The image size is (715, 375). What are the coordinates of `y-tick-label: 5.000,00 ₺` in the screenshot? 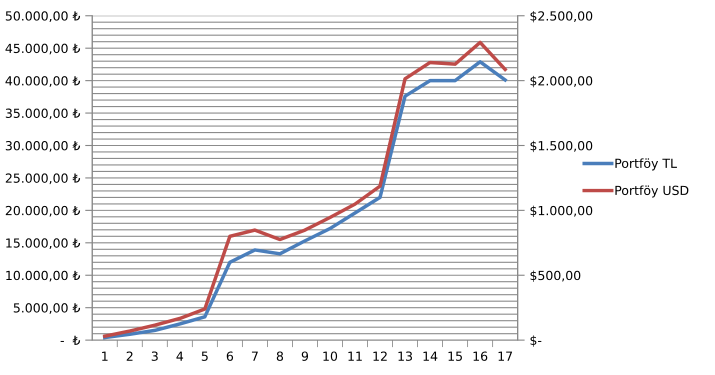 It's located at (47, 308).